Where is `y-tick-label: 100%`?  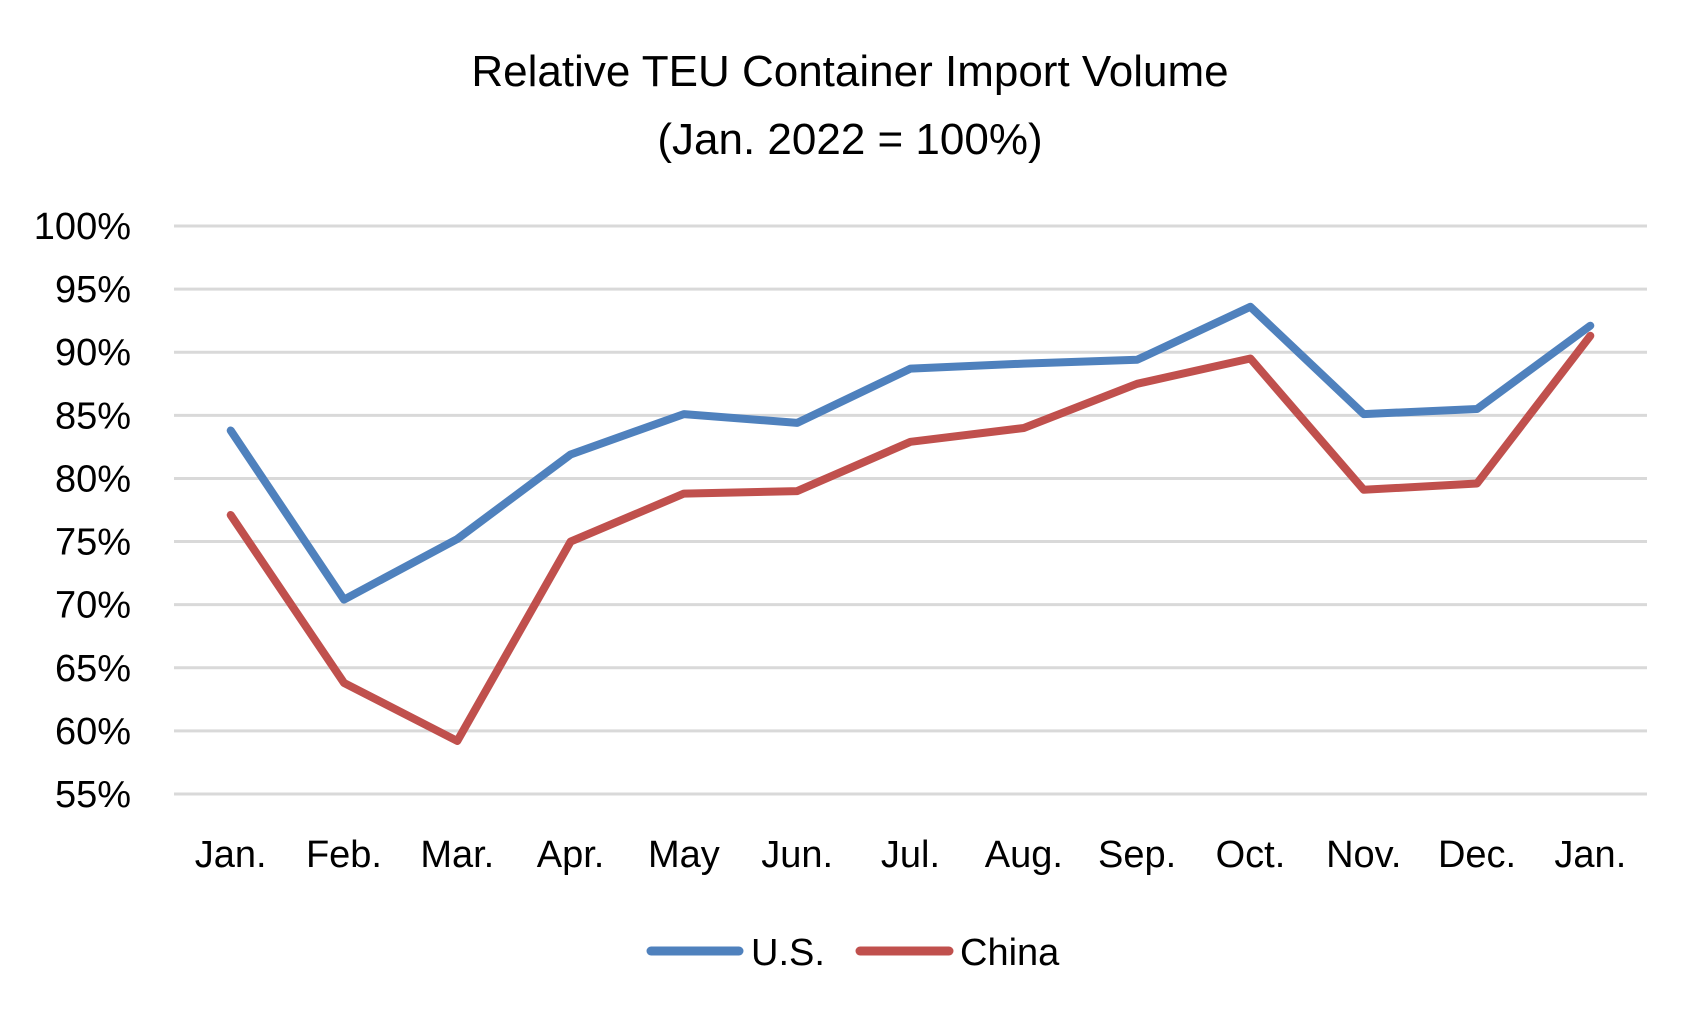 y-tick-label: 100% is located at coordinates (82, 227).